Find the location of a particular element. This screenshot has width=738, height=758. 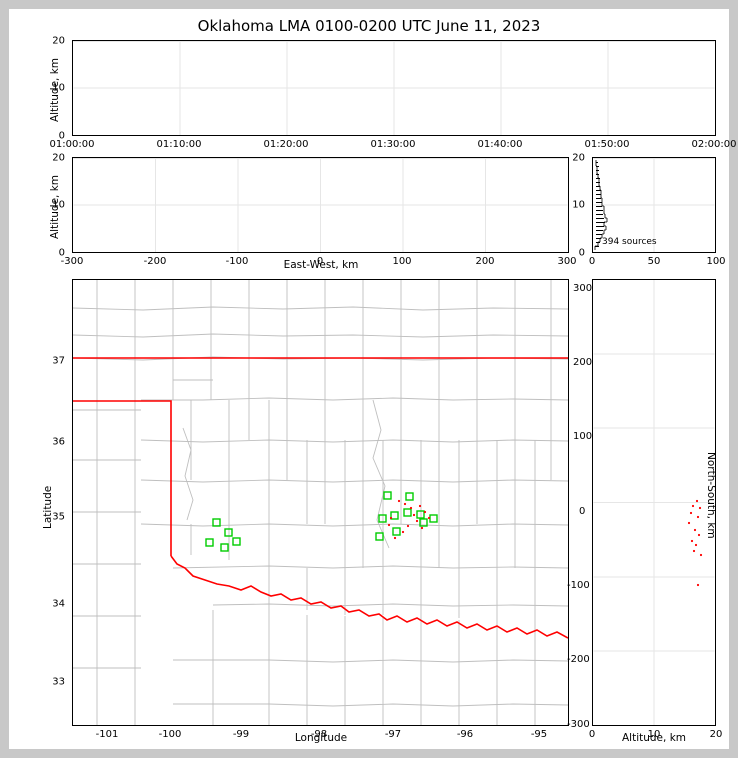

ax2-xtick-2: -100 is located at coordinates (237, 261).